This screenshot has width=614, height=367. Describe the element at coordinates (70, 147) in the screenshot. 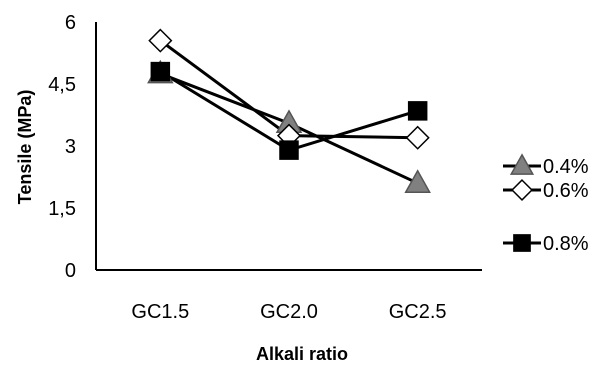

I see `y-tick-label: 3` at that location.